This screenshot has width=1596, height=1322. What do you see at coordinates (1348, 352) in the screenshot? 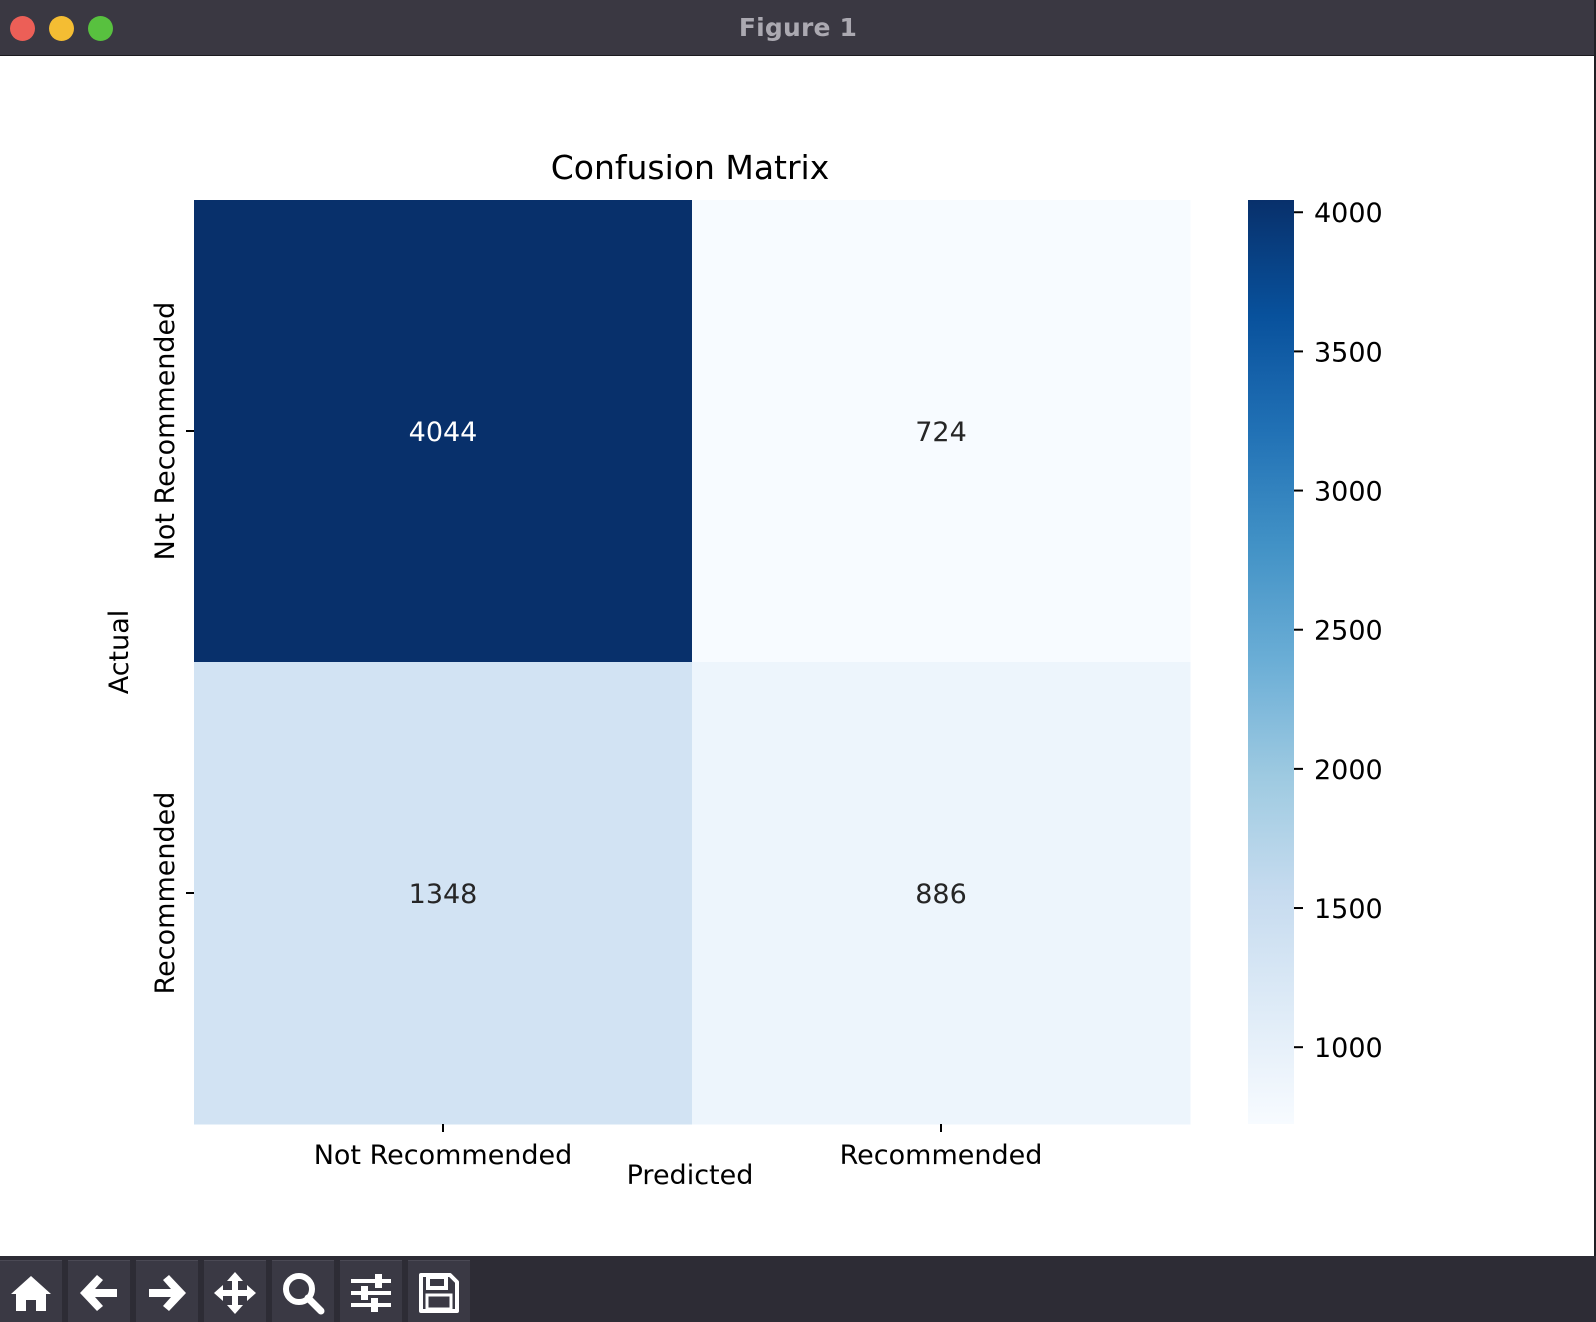
I see `colorbar-tick-label: 3500` at bounding box center [1348, 352].